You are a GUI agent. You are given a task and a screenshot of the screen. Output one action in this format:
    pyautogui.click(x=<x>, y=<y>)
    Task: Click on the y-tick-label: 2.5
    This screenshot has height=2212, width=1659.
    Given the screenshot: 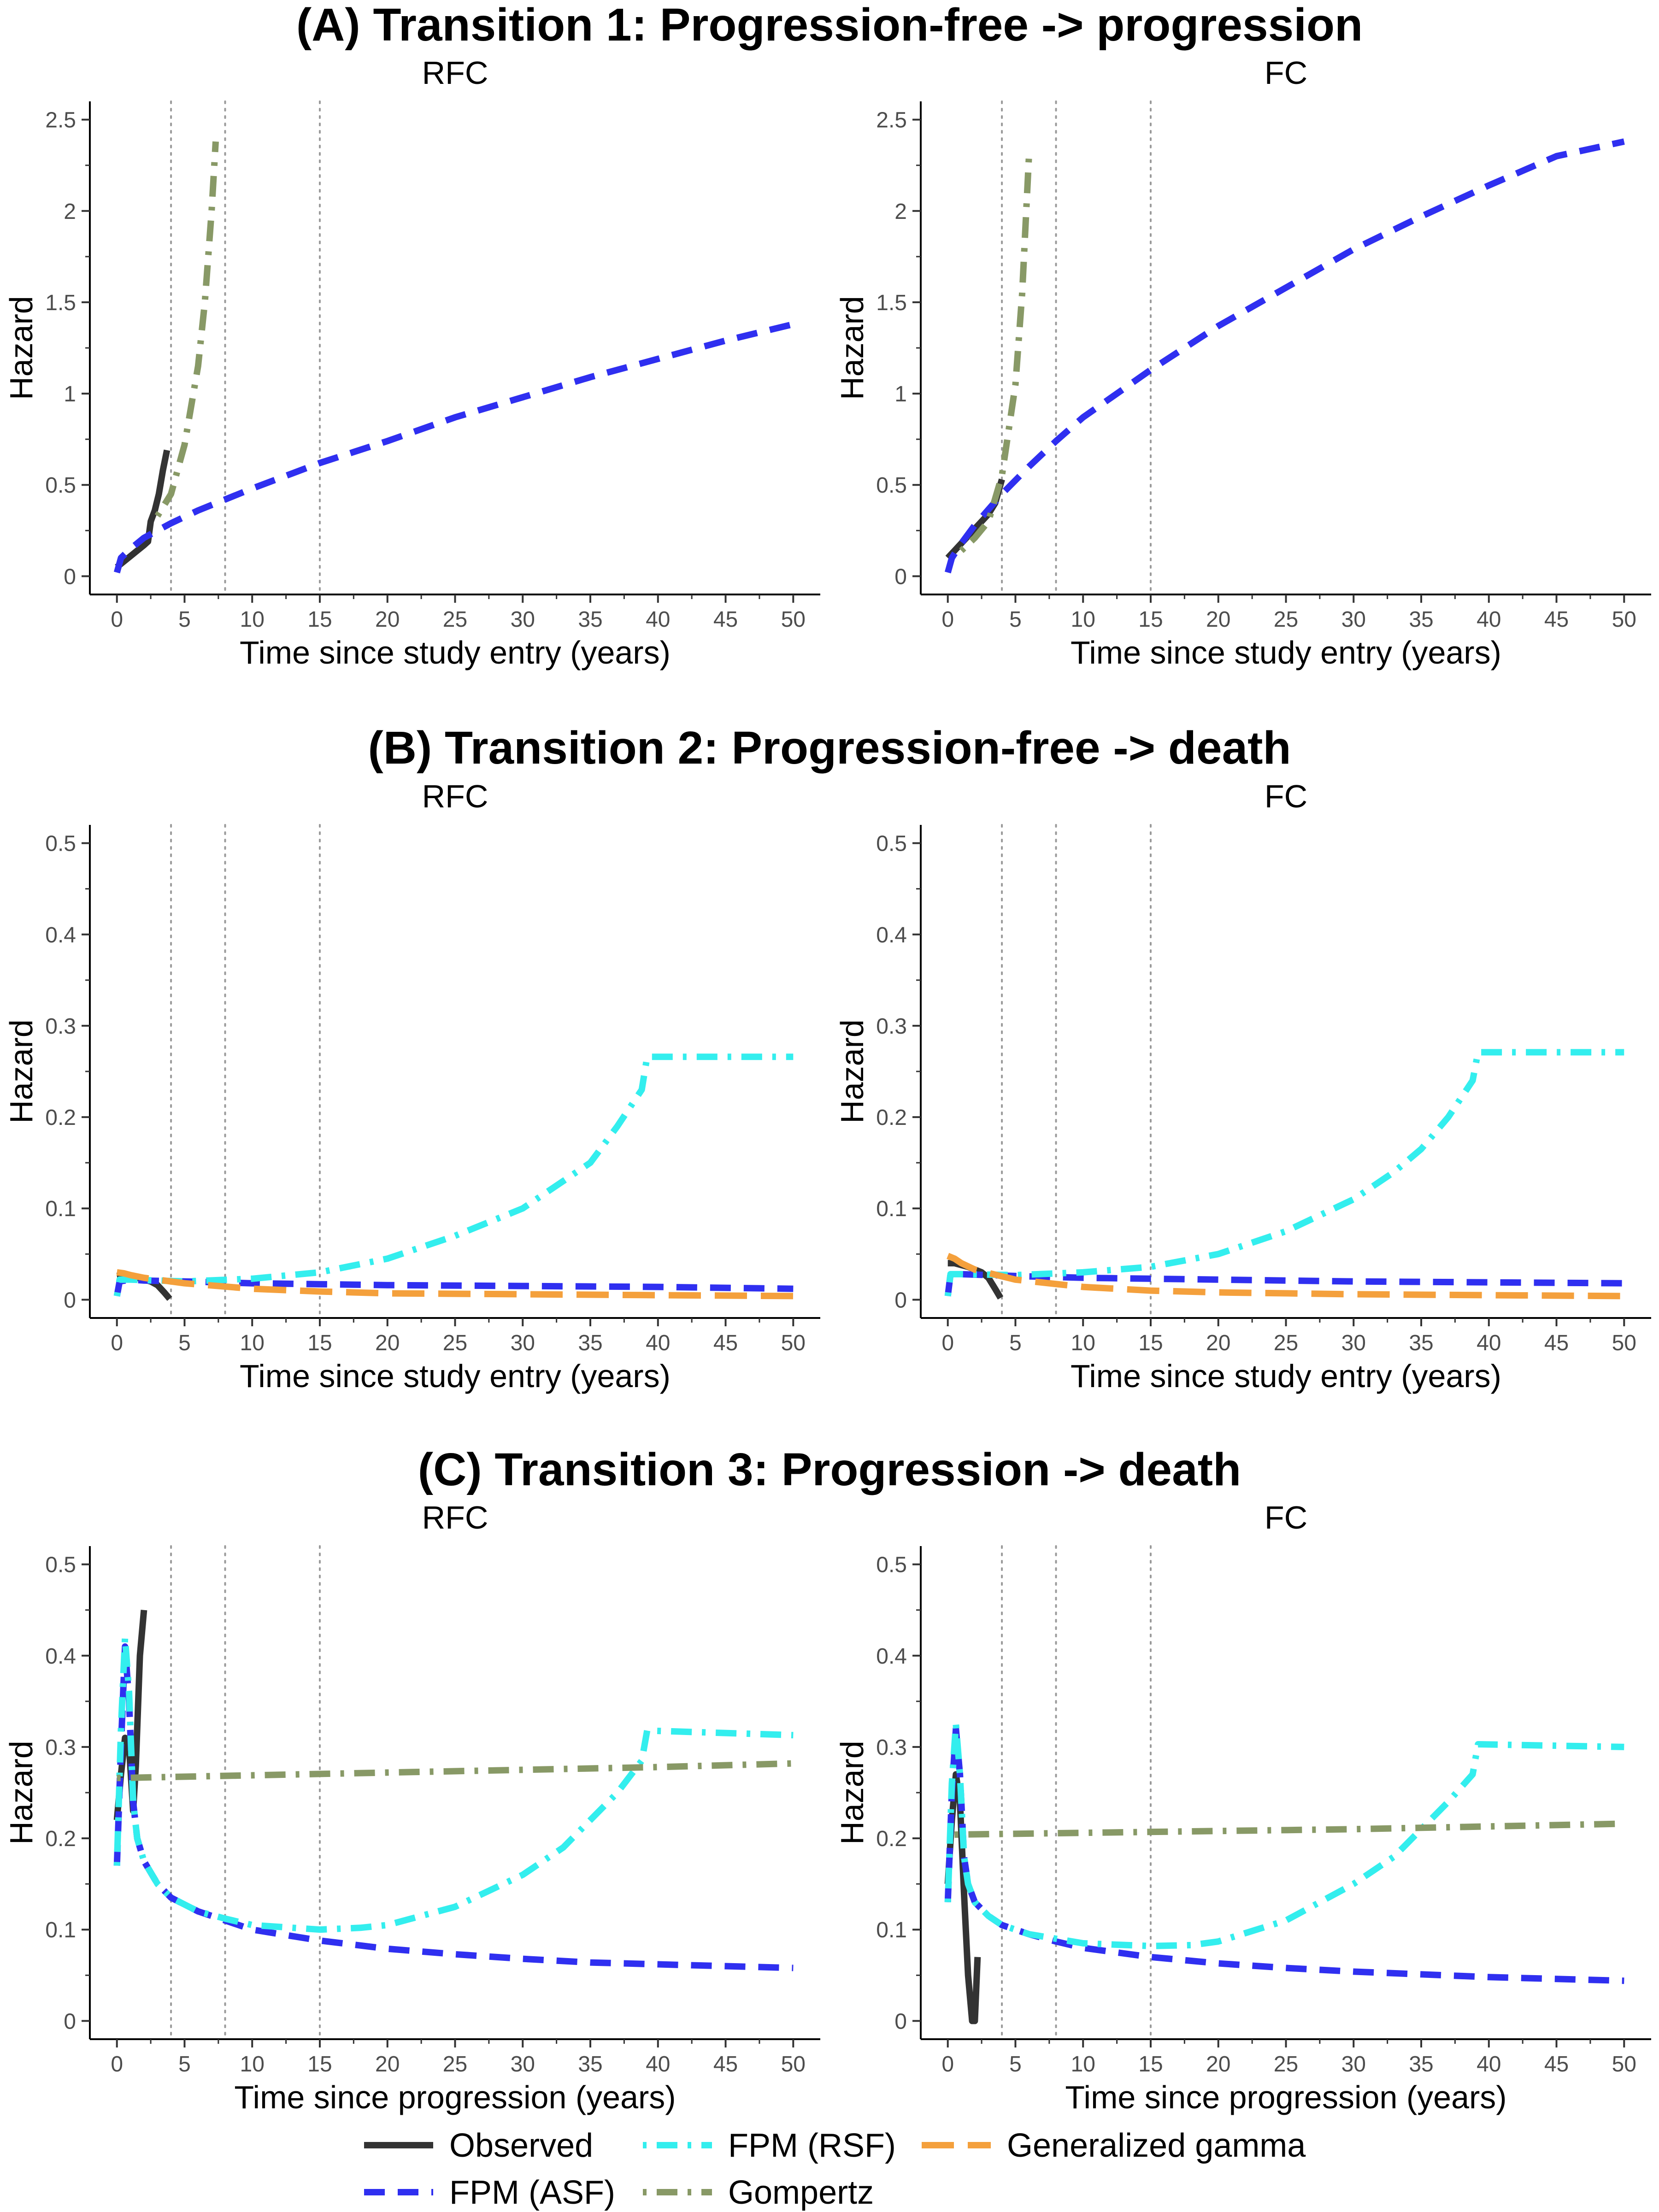 What is the action you would take?
    pyautogui.click(x=891, y=120)
    